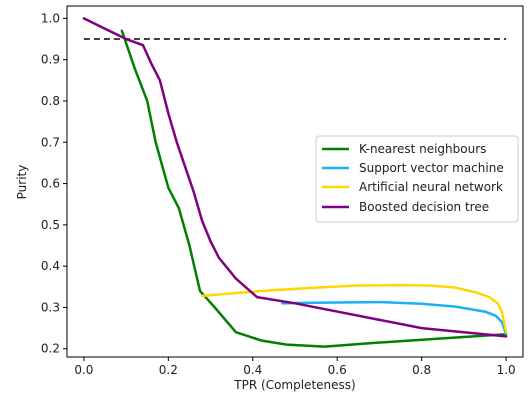 The width and height of the screenshot is (529, 399). I want to click on x-tick-label: 0.8, so click(421, 370).